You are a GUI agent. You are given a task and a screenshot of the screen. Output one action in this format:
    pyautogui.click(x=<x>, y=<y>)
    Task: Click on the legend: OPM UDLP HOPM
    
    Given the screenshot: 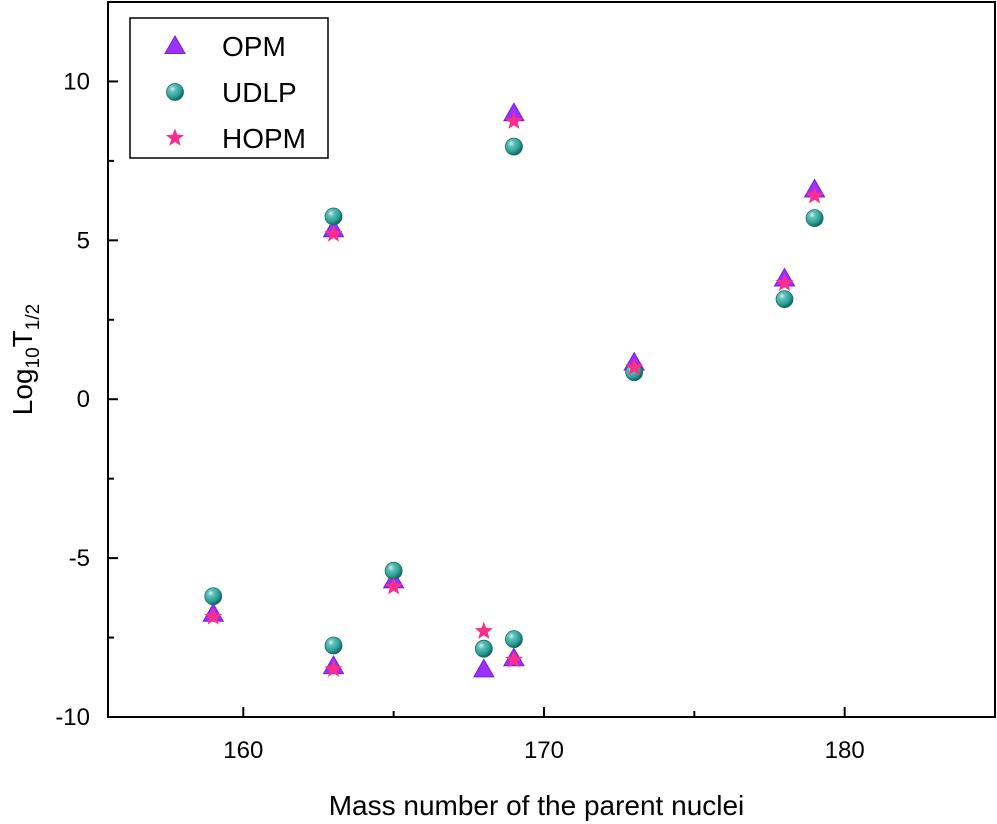 What is the action you would take?
    pyautogui.click(x=229, y=88)
    